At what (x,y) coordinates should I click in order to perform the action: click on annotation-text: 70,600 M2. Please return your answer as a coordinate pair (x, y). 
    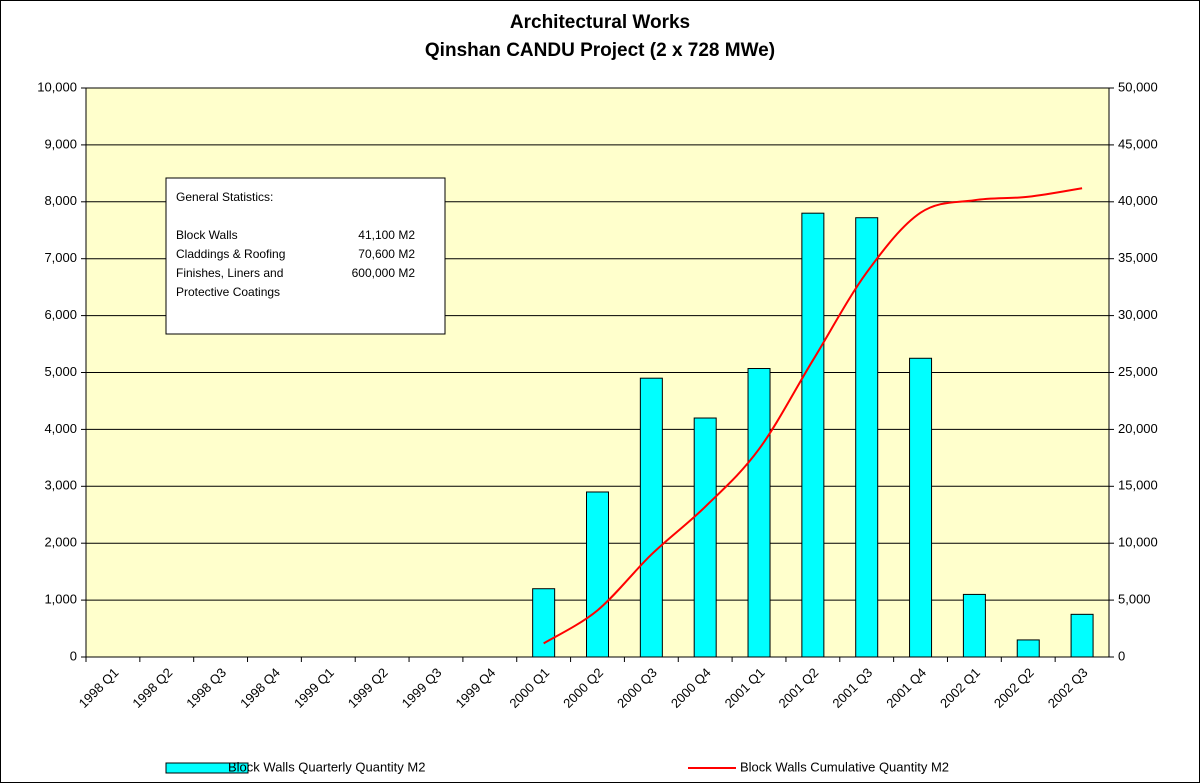
    Looking at the image, I should click on (386, 254).